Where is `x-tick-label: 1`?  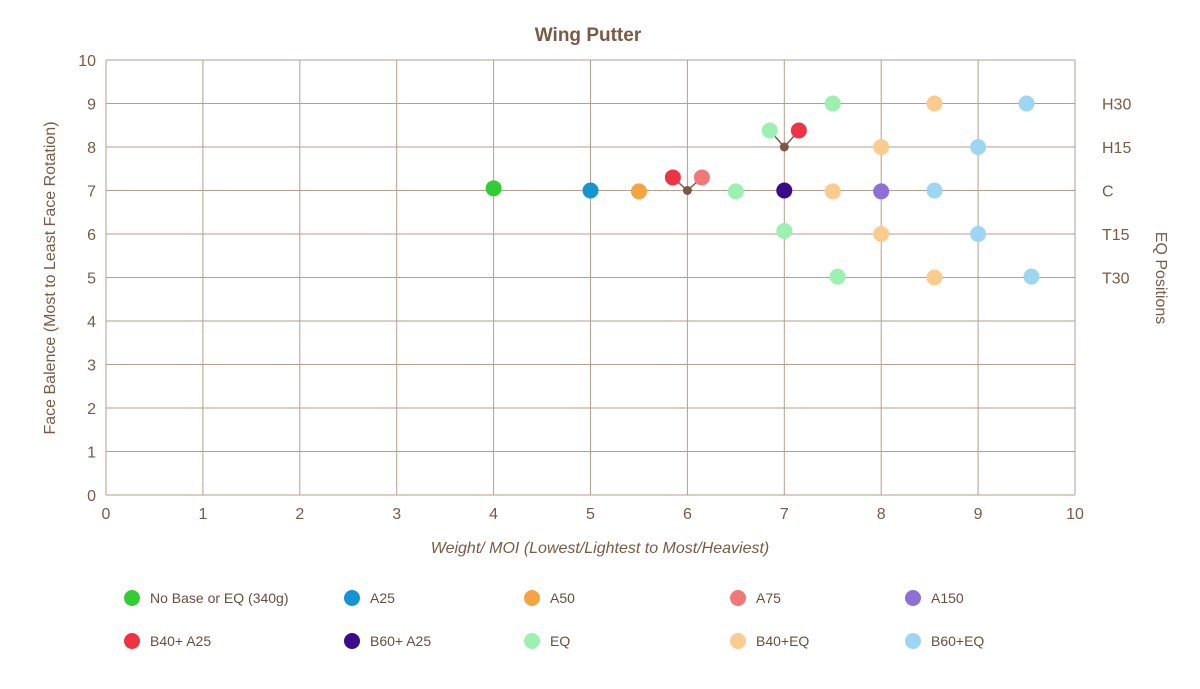
x-tick-label: 1 is located at coordinates (202, 514).